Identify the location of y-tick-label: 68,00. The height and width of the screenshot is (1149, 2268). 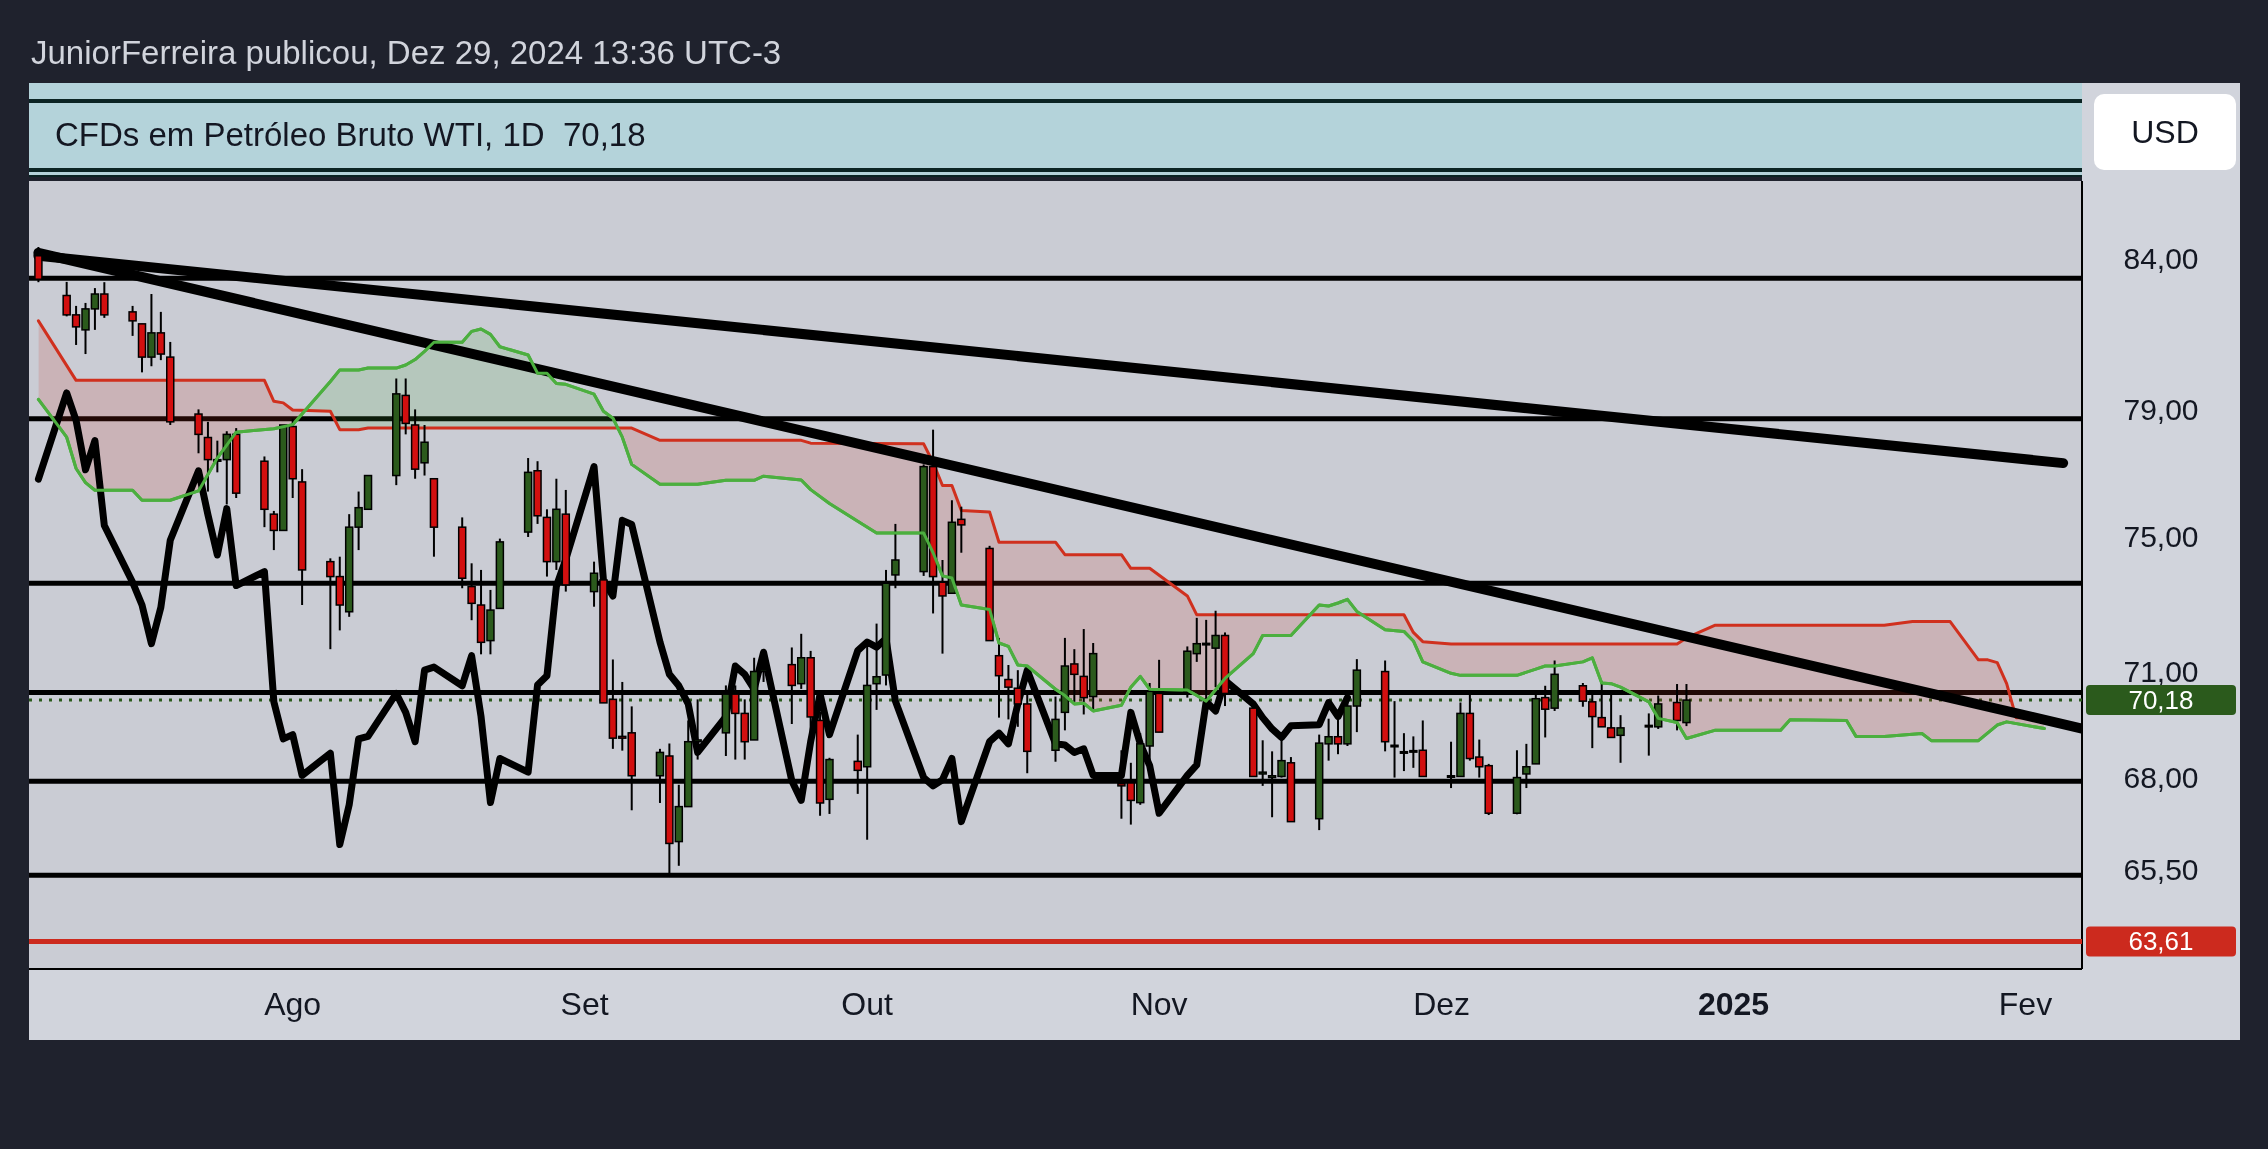
(2161, 778).